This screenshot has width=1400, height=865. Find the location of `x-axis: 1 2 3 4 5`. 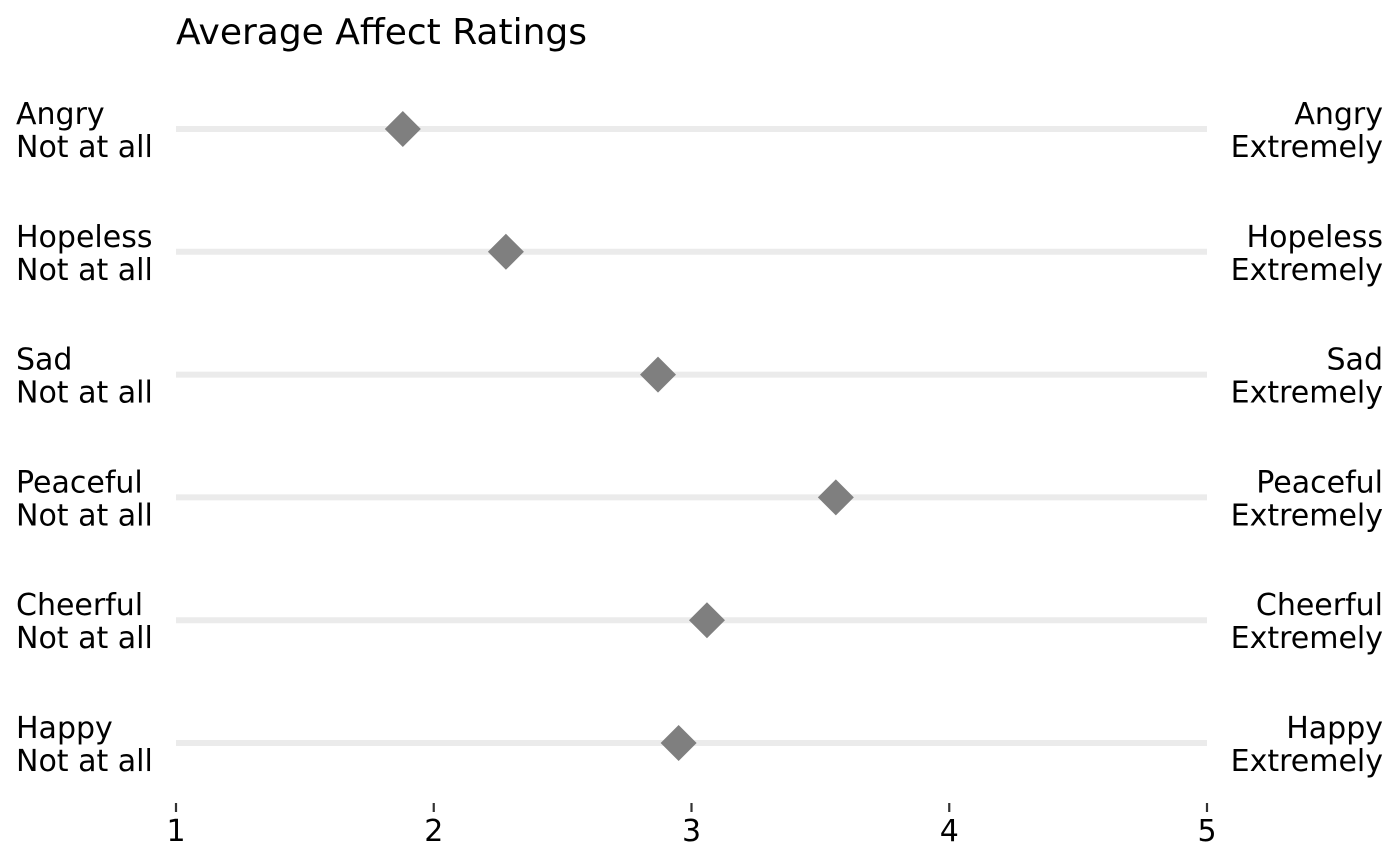

x-axis: 1 2 3 4 5 is located at coordinates (691, 826).